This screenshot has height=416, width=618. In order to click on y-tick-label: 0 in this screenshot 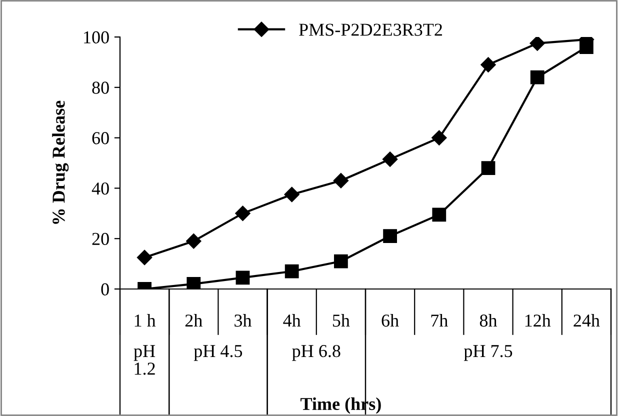, I will do `click(105, 289)`.